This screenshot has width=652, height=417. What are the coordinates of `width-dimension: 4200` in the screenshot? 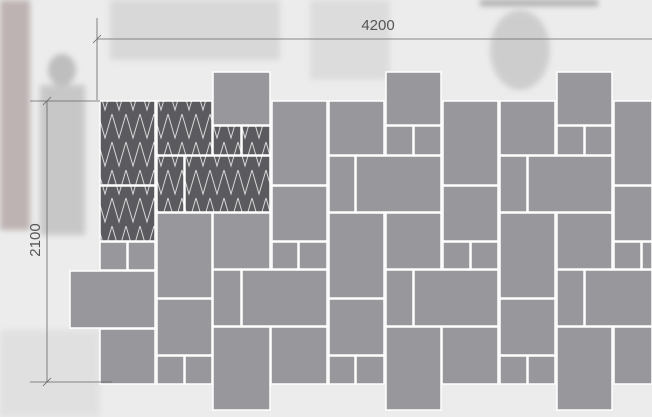 It's located at (377, 25).